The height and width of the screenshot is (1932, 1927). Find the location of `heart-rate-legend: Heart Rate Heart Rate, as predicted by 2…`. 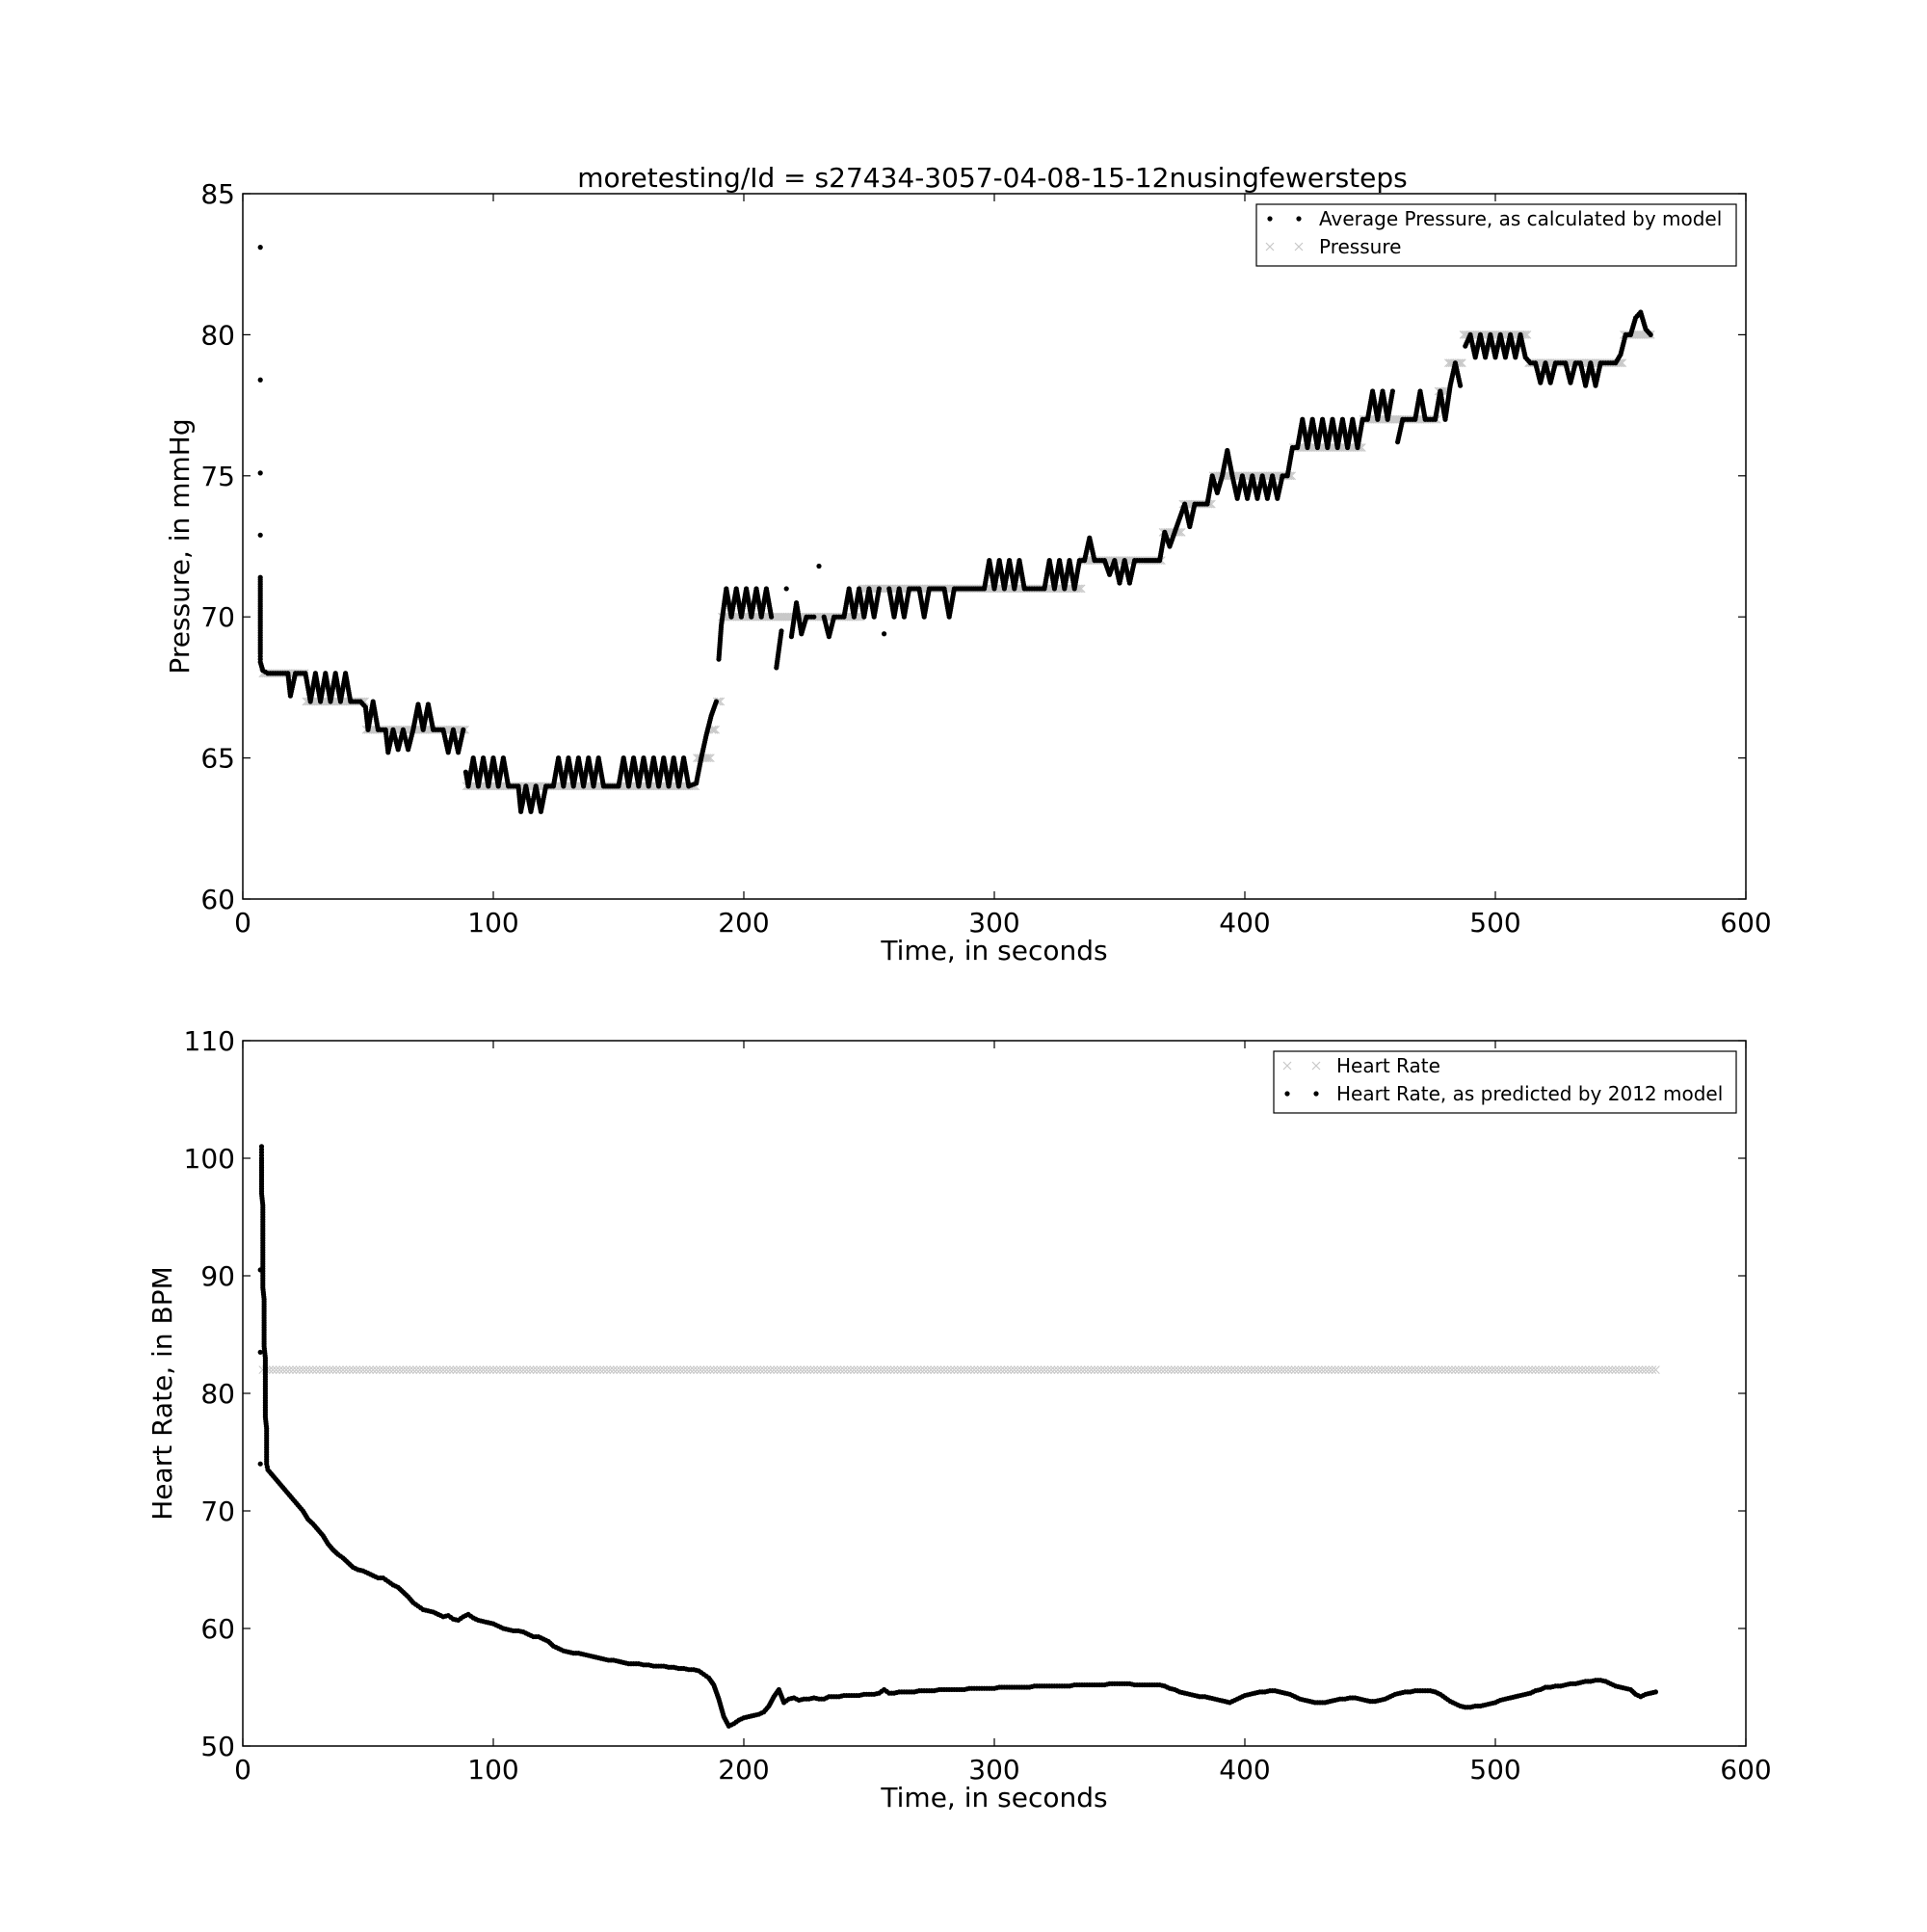

heart-rate-legend: Heart Rate Heart Rate, as predicted by 2… is located at coordinates (1505, 1082).